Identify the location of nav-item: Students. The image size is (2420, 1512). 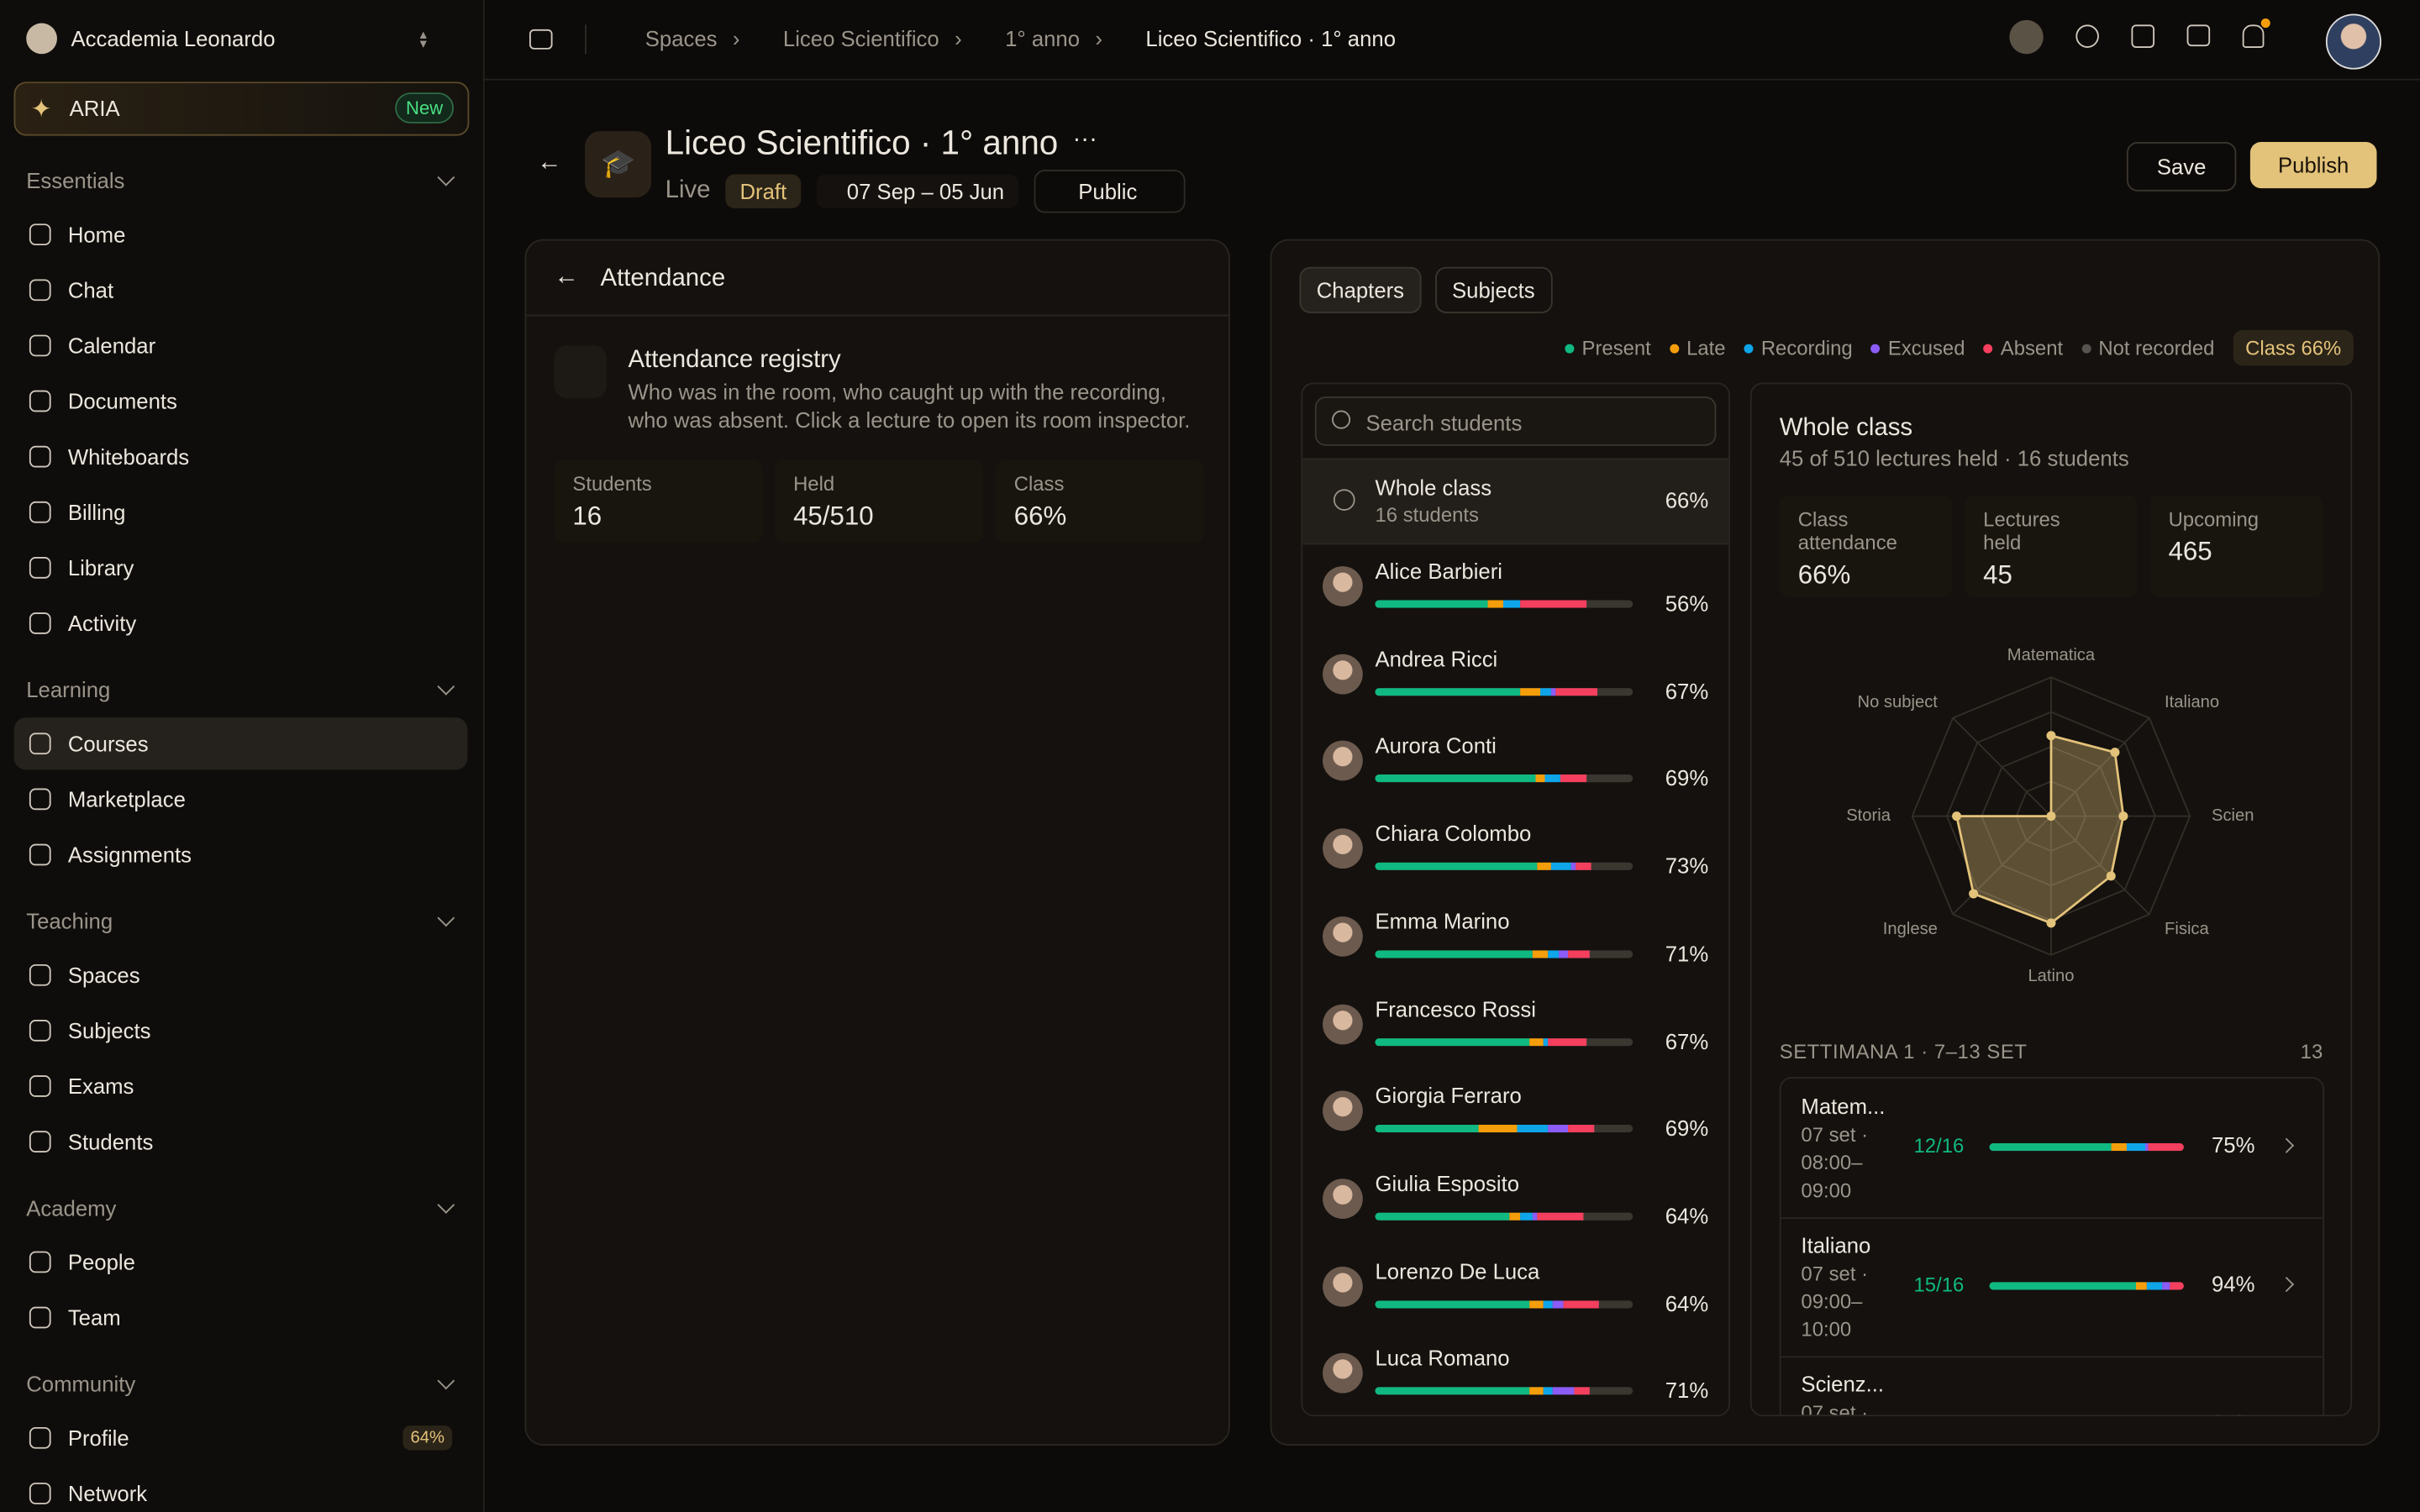
(241, 1142).